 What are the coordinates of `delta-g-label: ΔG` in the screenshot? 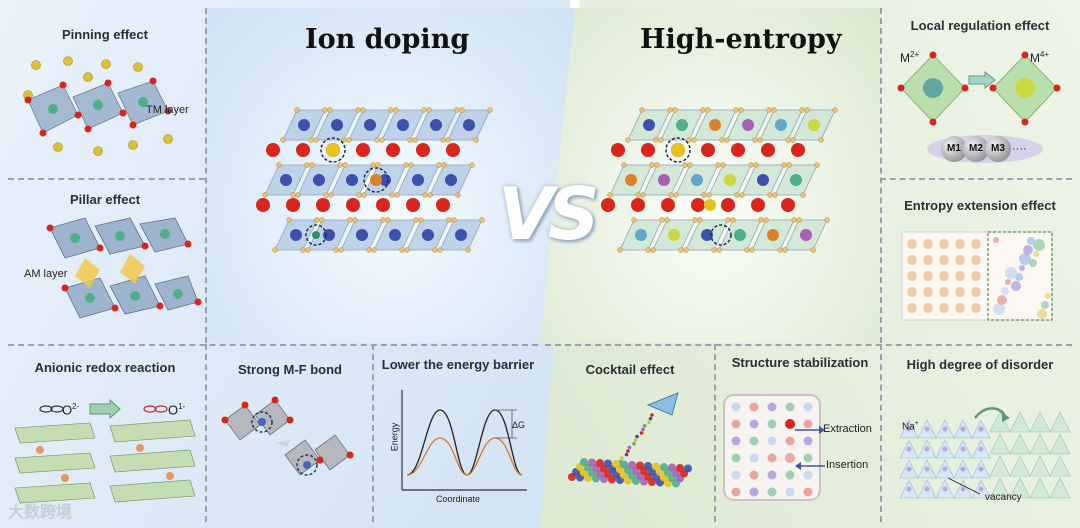 It's located at (519, 425).